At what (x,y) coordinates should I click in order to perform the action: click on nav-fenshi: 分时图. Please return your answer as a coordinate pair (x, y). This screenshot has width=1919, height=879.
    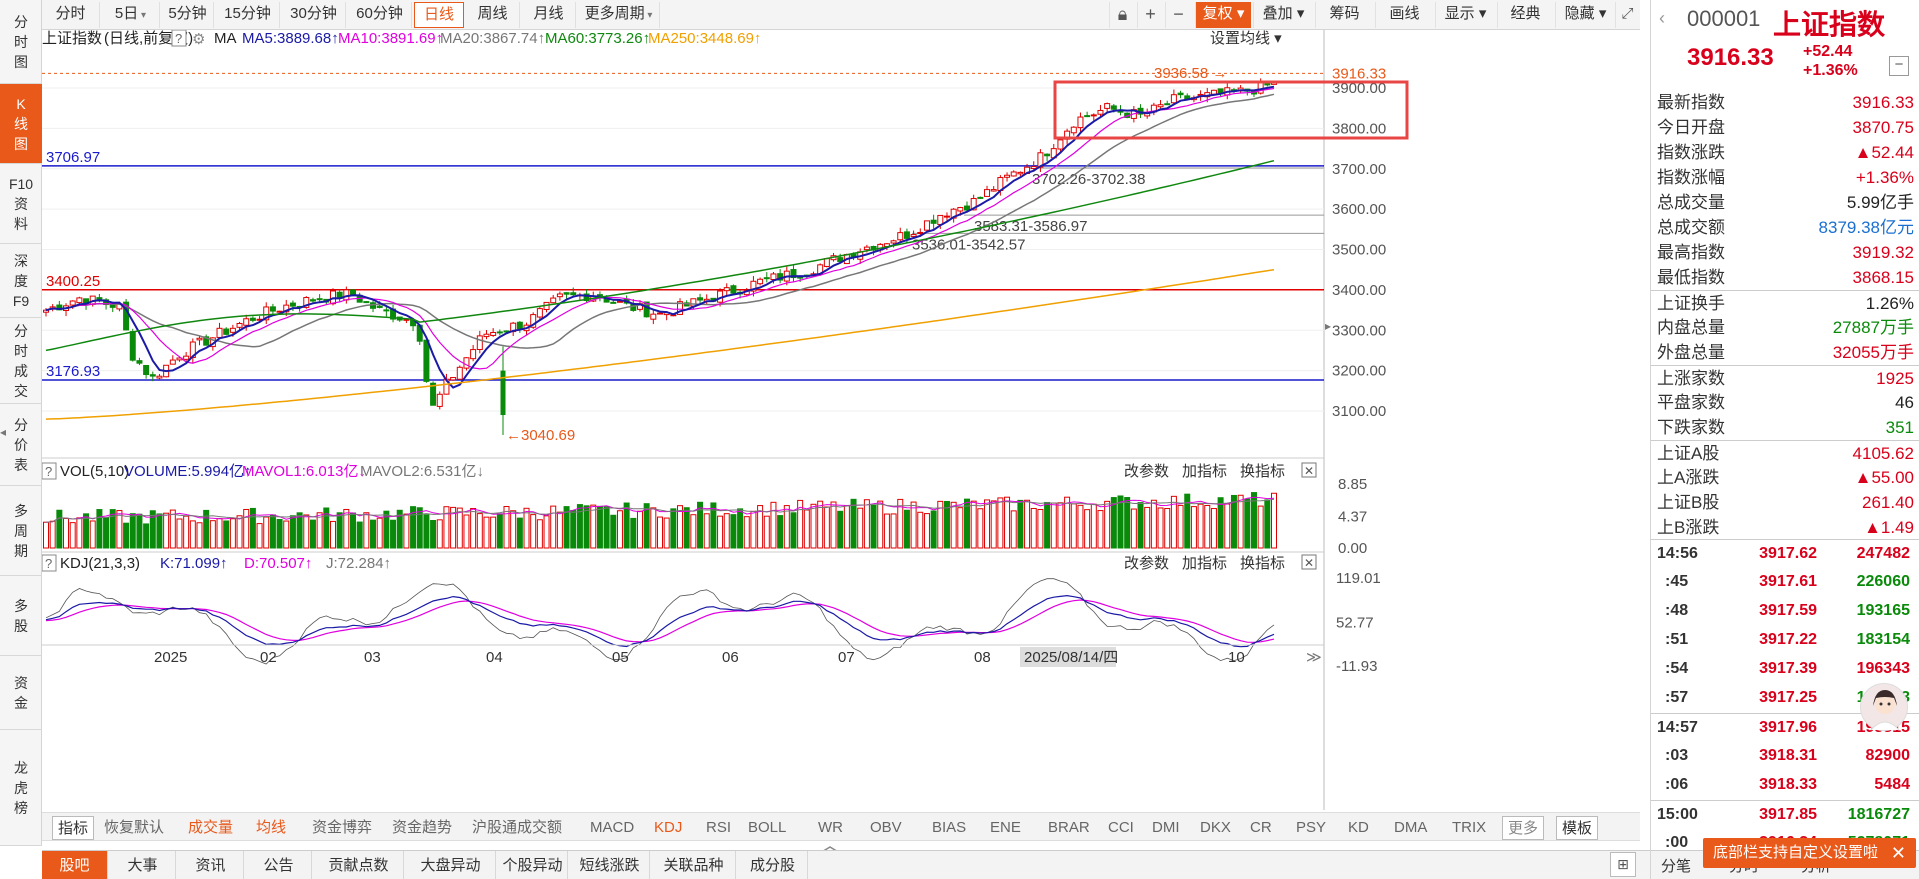
    Looking at the image, I should click on (21, 42).